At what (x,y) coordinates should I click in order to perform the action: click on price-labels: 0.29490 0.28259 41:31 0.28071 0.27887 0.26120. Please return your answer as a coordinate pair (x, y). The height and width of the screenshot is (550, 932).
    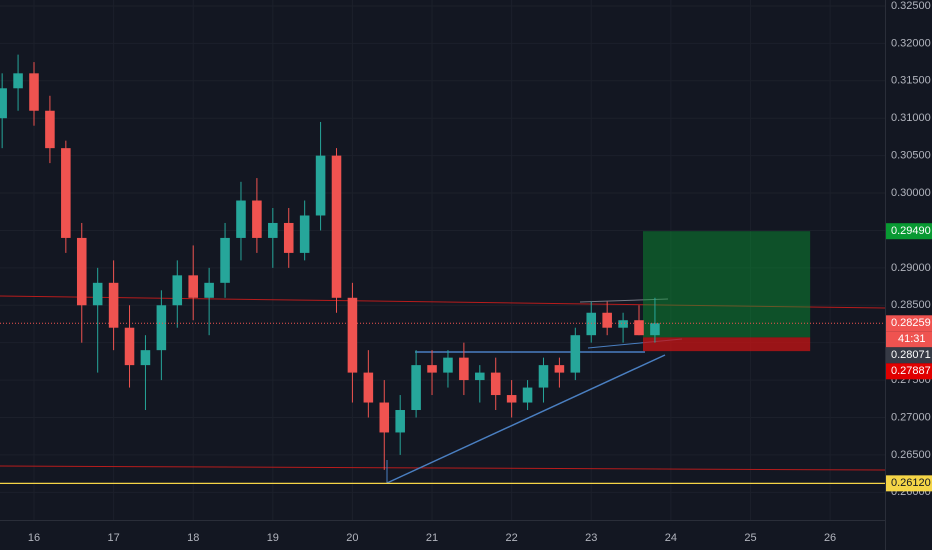
    Looking at the image, I should click on (909, 357).